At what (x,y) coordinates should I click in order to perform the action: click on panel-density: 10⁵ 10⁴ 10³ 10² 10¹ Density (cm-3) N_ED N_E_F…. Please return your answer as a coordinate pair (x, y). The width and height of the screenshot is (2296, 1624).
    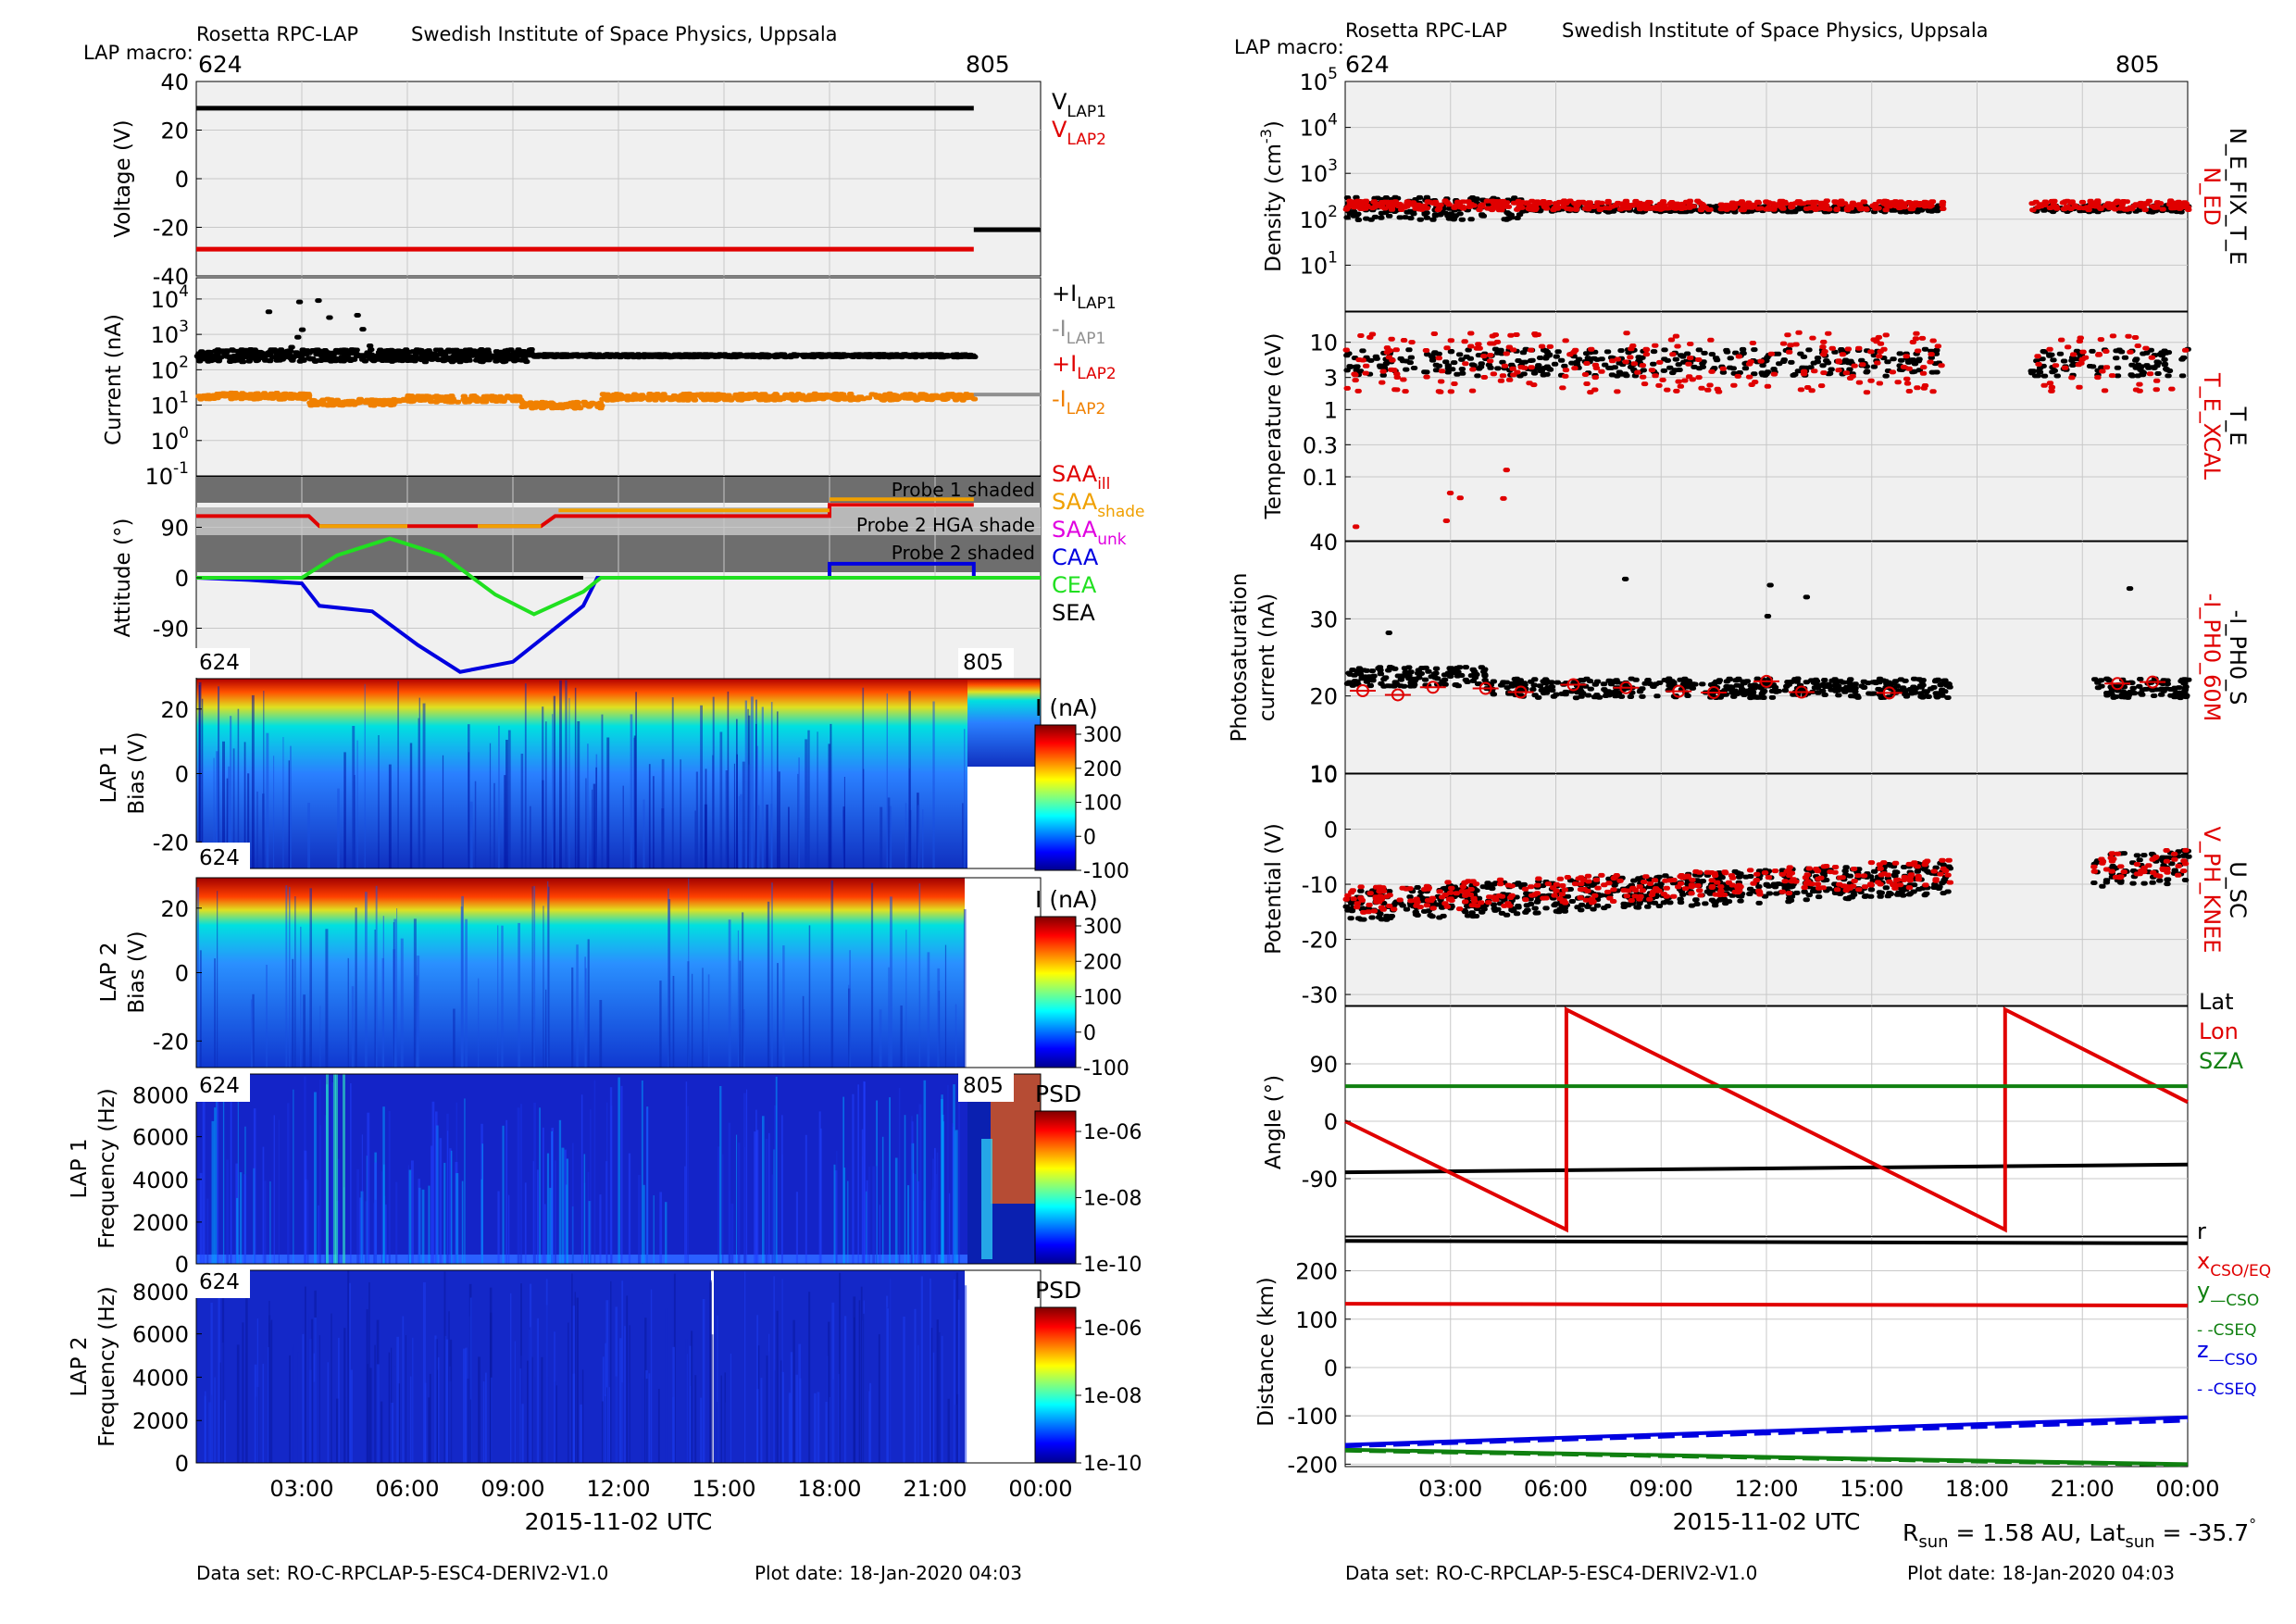
    Looking at the image, I should click on (1754, 188).